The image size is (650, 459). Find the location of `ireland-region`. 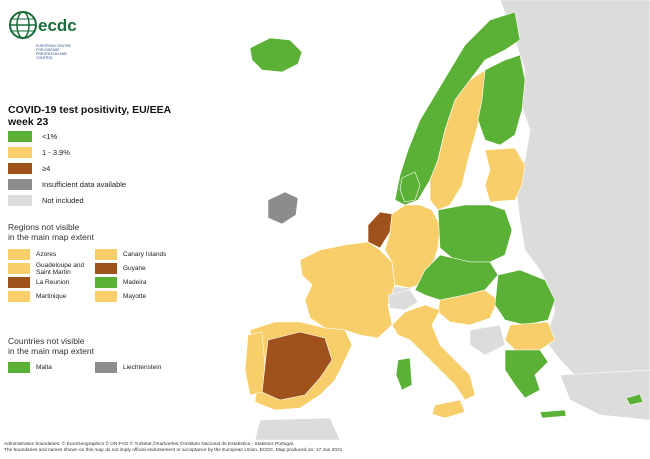

ireland-region is located at coordinates (283, 208).